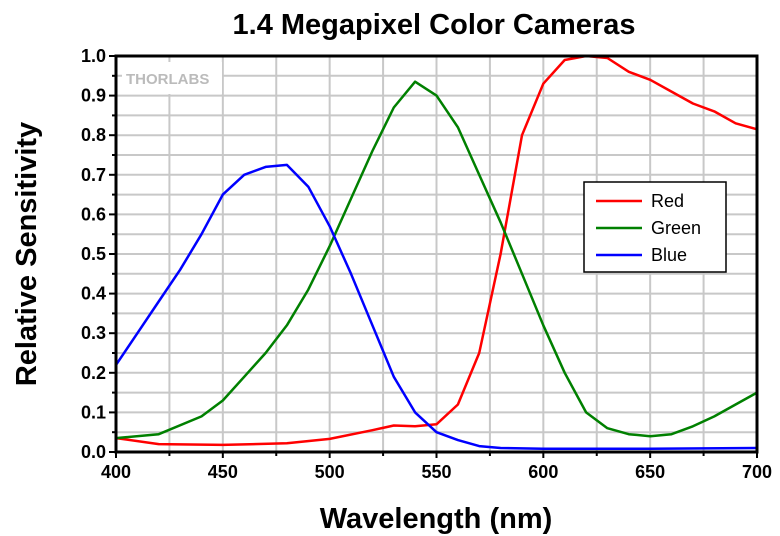  I want to click on x-axis-label: Wavelength (nm), so click(436, 519).